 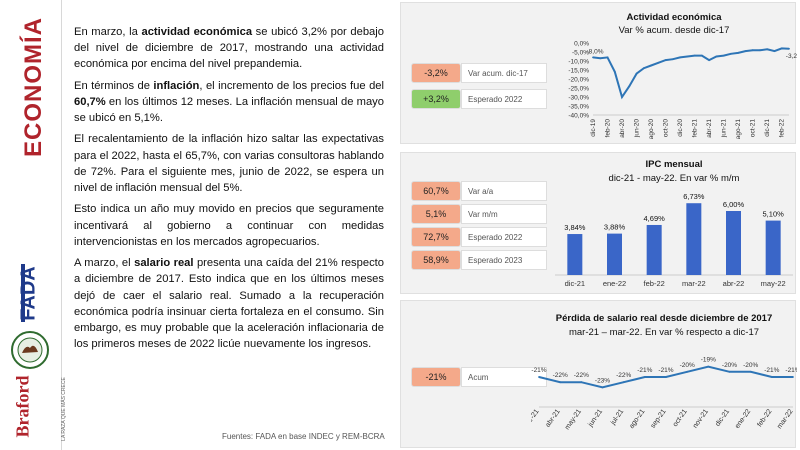 What do you see at coordinates (575, 227) in the screenshot?
I see `bar-value-label: 3,84%` at bounding box center [575, 227].